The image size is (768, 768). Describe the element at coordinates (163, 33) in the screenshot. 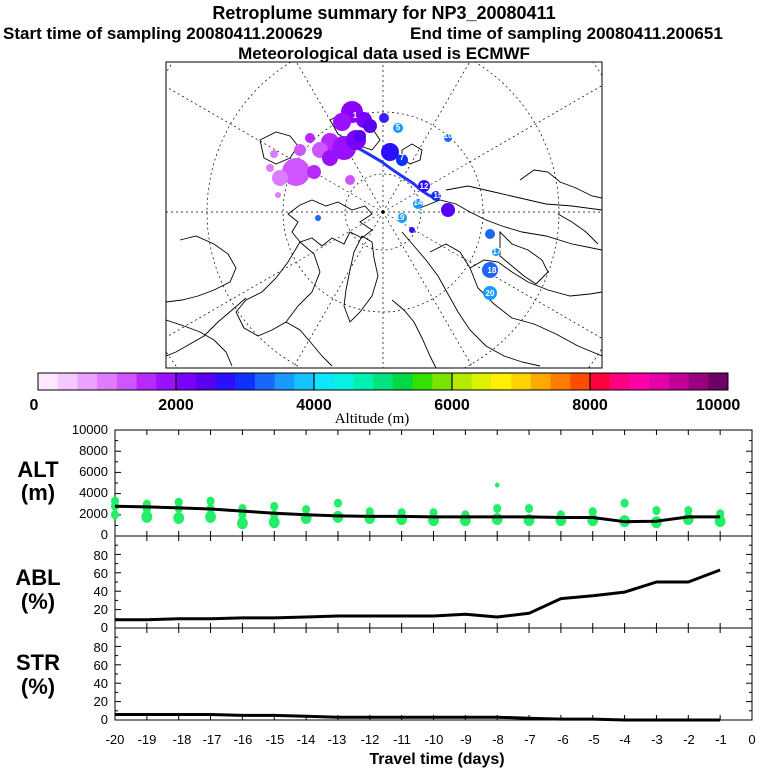

I see `start-time-label: Start time of sampling 20080411.200629` at that location.